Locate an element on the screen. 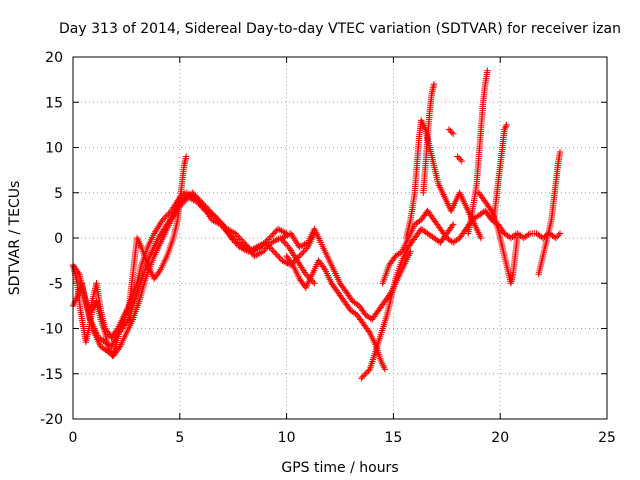 This screenshot has width=640, height=480. y-tick-label: -10 is located at coordinates (51, 330).